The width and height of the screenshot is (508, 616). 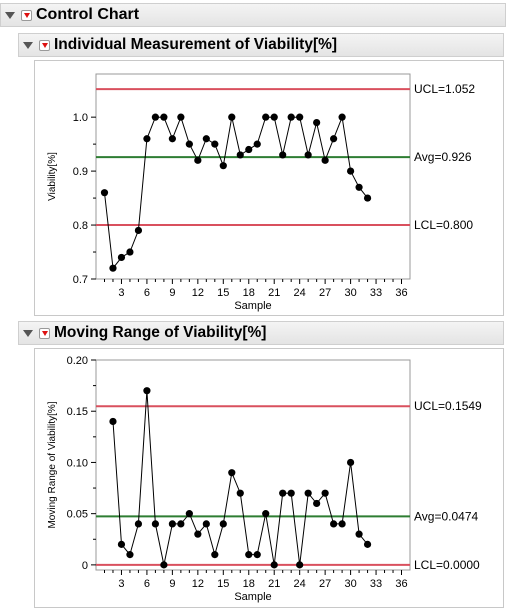 What do you see at coordinates (52, 464) in the screenshot?
I see `y-axis-label: Moving Range of Viability[%]` at bounding box center [52, 464].